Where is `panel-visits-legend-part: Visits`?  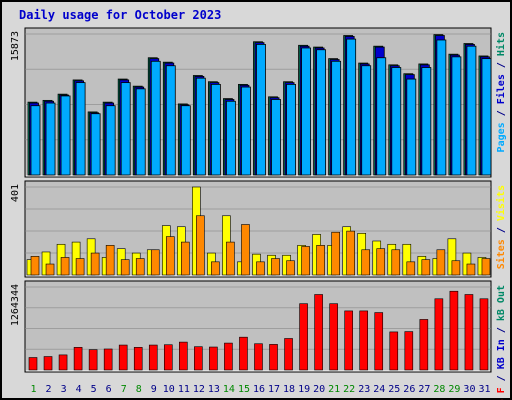 panel-visits-legend-part: Visits is located at coordinates (501, 203).